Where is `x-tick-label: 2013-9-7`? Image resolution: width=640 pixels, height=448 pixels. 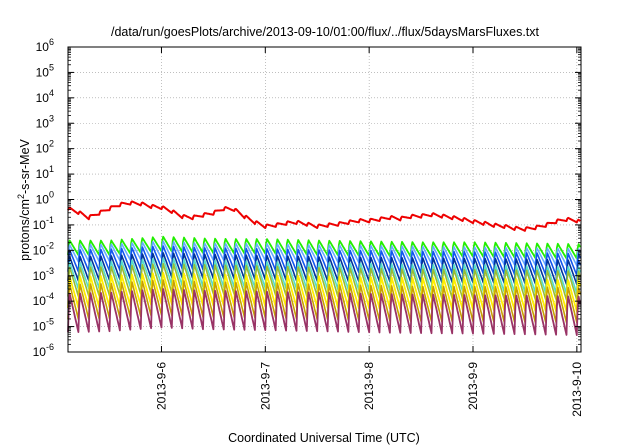
x-tick-label: 2013-9-7 is located at coordinates (265, 386).